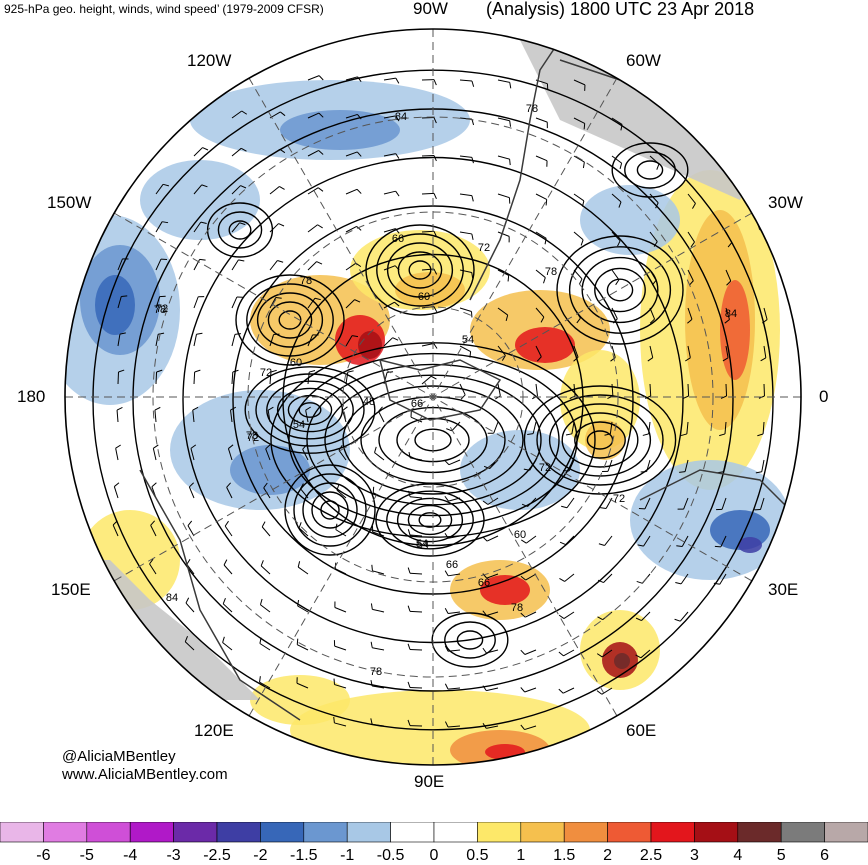 This screenshot has width=868, height=865. I want to click on lon-label-150w: 150W, so click(69, 202).